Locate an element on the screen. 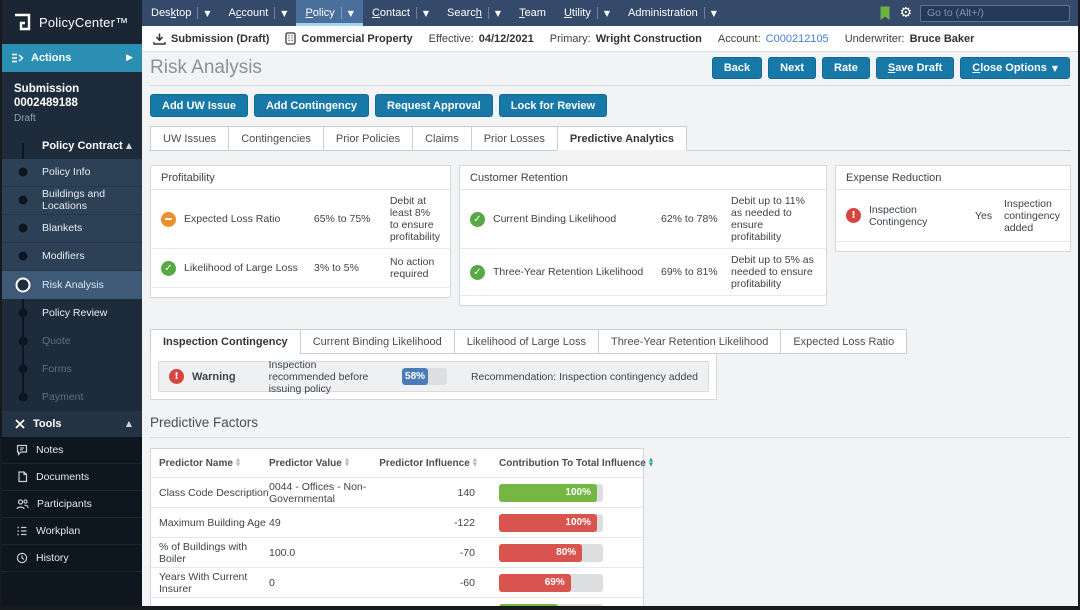 This screenshot has width=1080, height=610. step-label: Risk Analysis is located at coordinates (73, 284).